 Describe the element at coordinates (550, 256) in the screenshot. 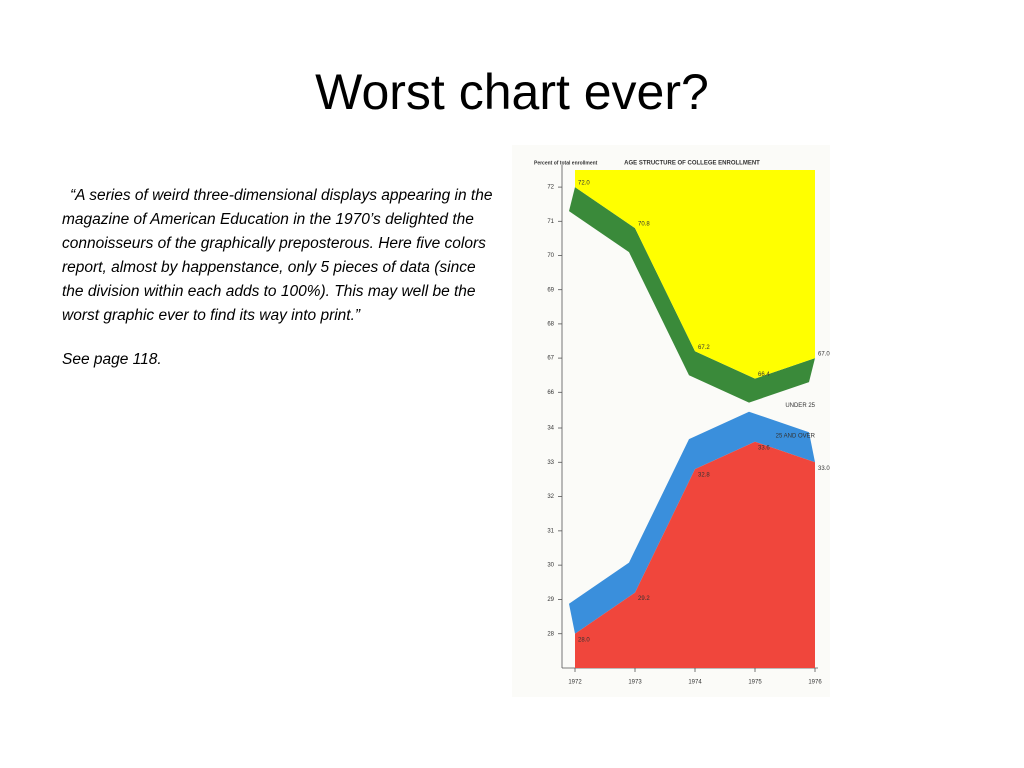

I see `y-tick-label: 70` at that location.